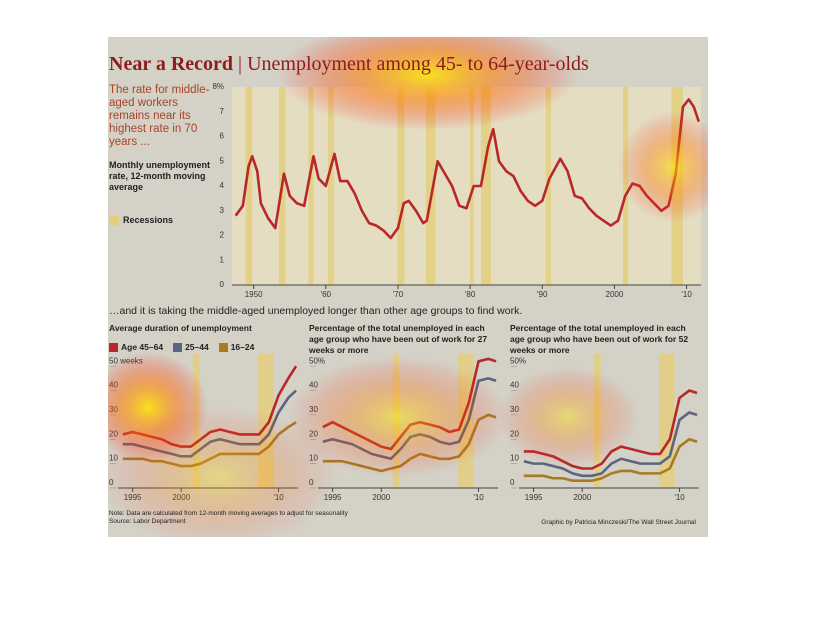 The height and width of the screenshot is (632, 816). Describe the element at coordinates (197, 347) in the screenshot. I see `legend-label: 25–44` at that location.